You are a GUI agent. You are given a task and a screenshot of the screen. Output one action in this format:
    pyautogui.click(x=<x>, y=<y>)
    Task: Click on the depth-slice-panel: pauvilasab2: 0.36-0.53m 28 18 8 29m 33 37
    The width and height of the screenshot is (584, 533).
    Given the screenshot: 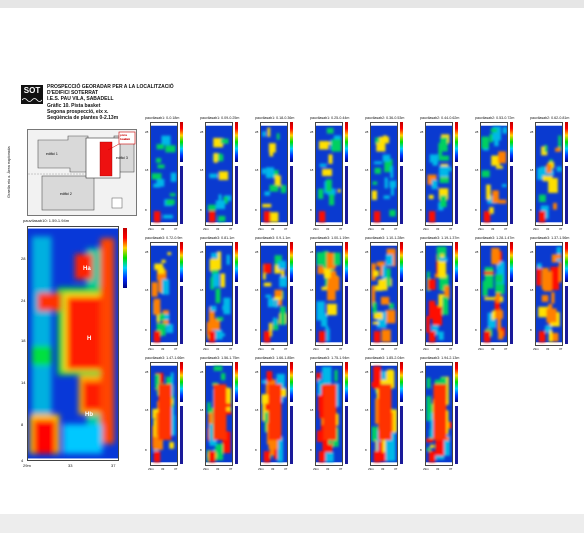 What is the action you would take?
    pyautogui.click(x=385, y=175)
    